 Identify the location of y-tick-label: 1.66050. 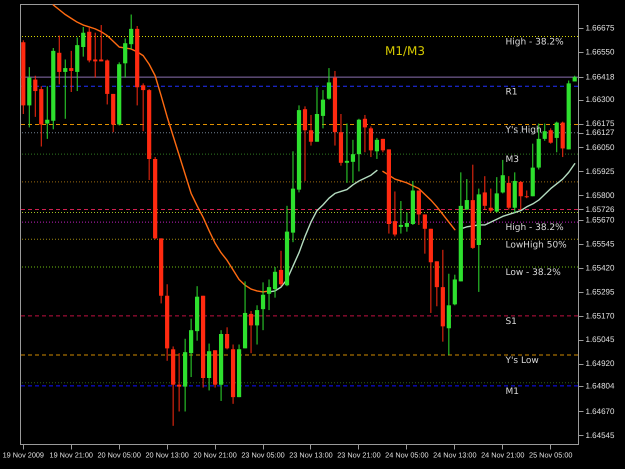
(600, 147).